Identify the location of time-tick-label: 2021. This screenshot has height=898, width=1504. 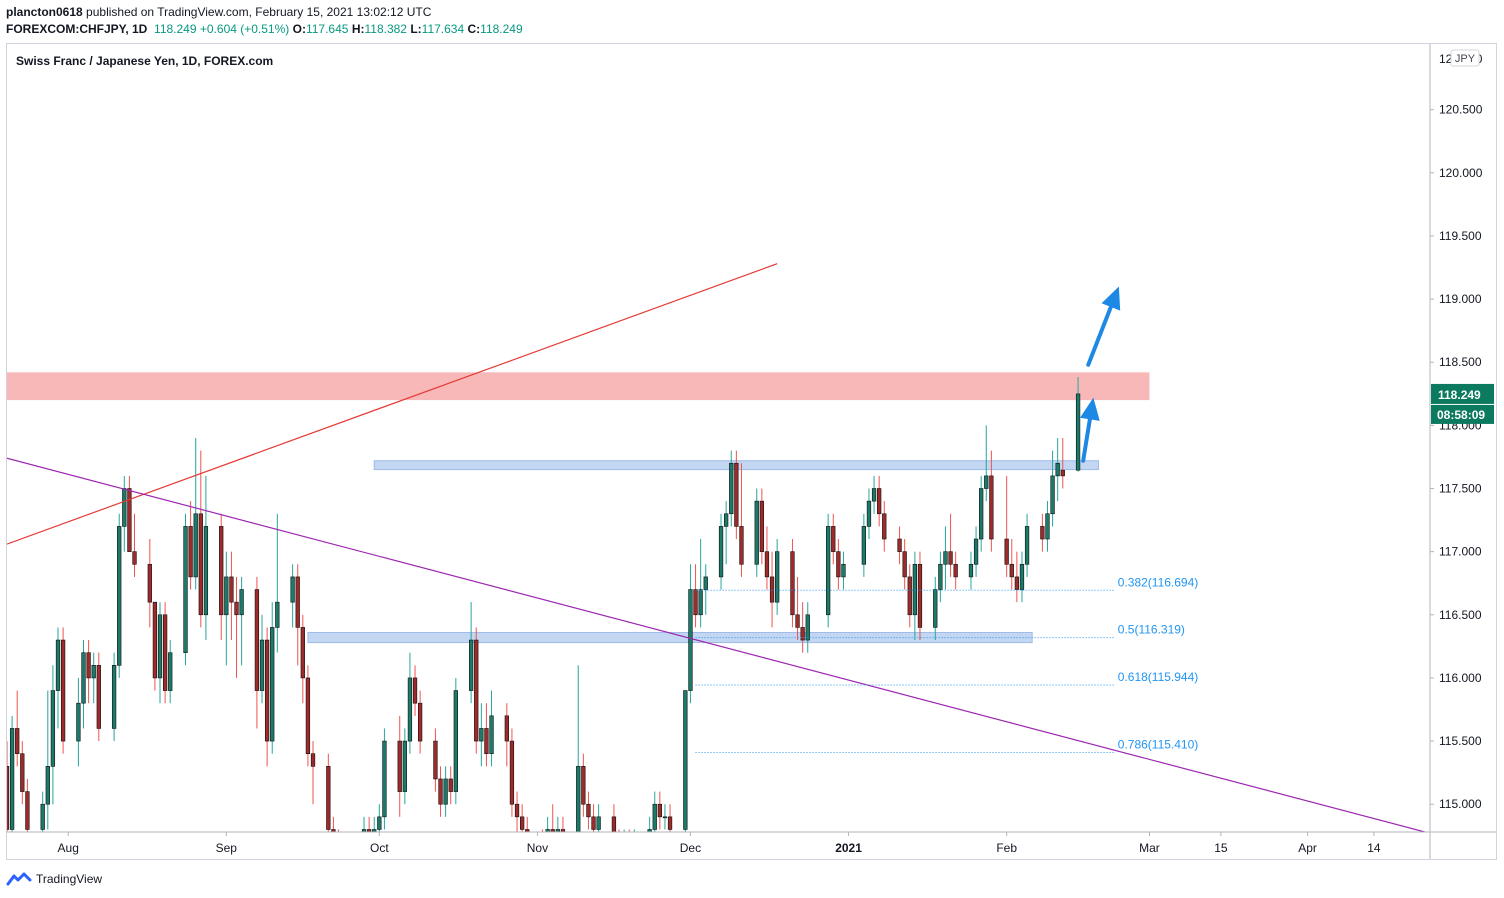
(848, 848).